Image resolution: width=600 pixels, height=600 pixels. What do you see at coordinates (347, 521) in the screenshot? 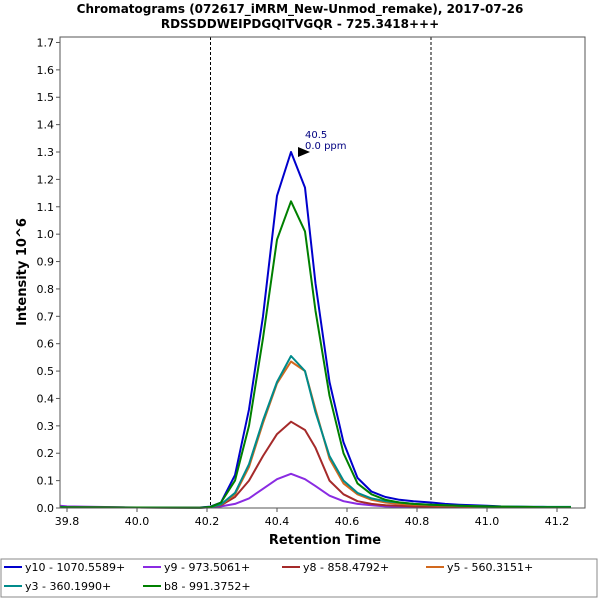
I see `x-tick-label: 40.6` at bounding box center [347, 521].